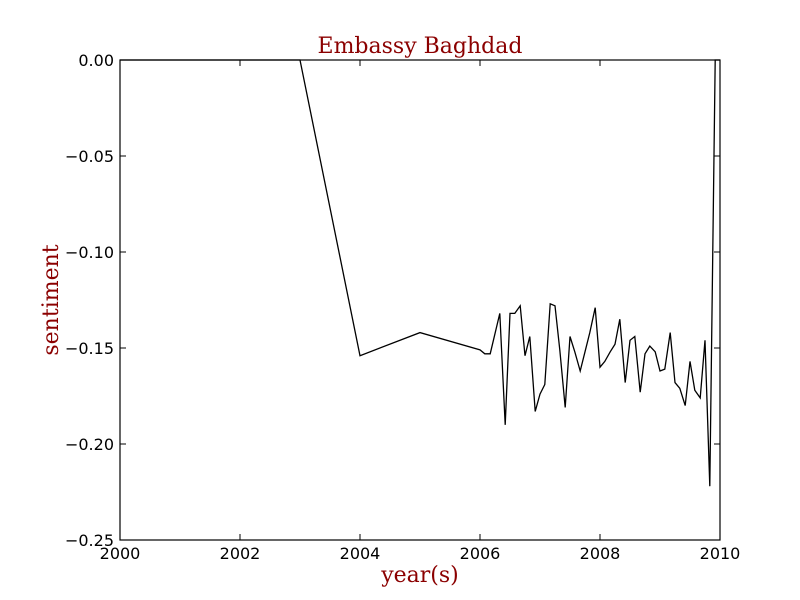 Image resolution: width=800 pixels, height=600 pixels. I want to click on y-tick-label: −0.25, so click(89, 540).